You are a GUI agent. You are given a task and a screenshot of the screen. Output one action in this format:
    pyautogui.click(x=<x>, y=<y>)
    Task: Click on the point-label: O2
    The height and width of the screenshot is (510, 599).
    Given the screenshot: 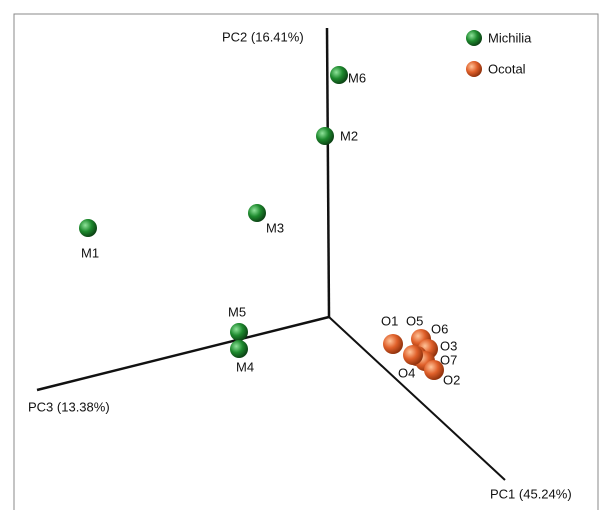 What is the action you would take?
    pyautogui.click(x=451, y=379)
    